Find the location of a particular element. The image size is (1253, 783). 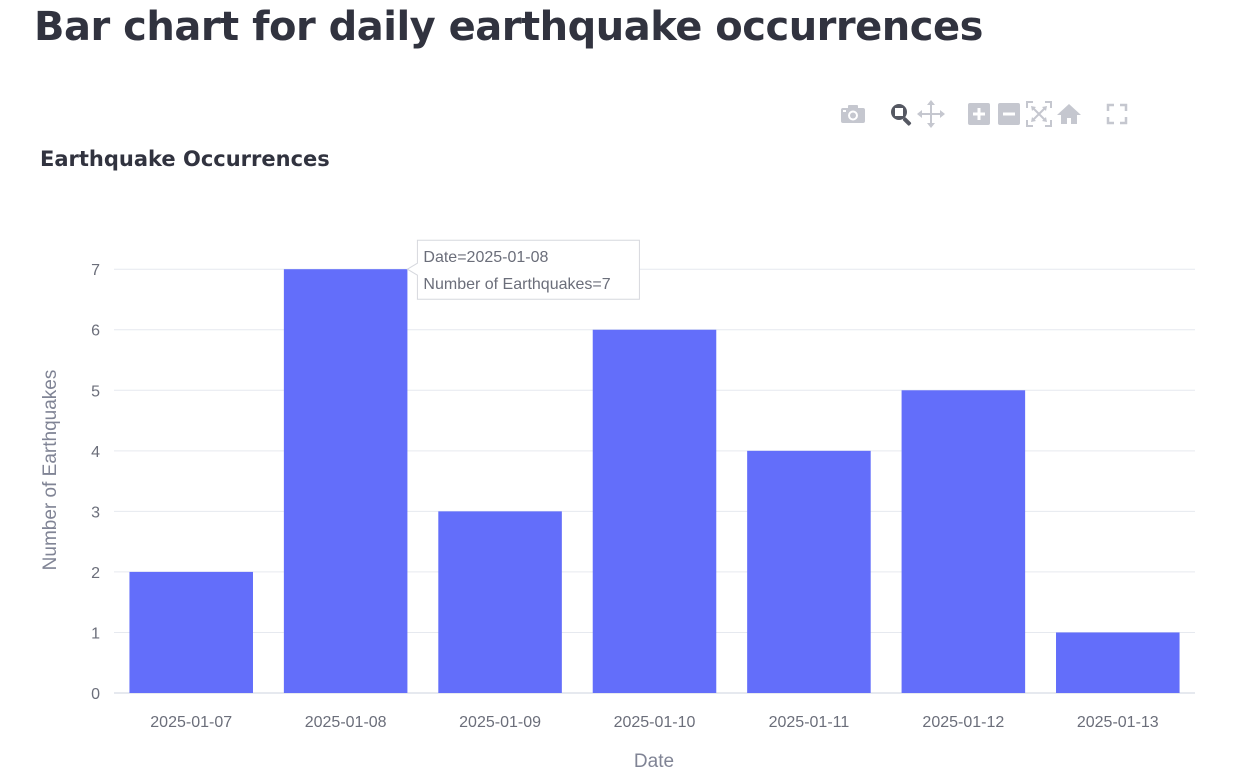

y-axis-title: Number of Earthquakes is located at coordinates (50, 470).